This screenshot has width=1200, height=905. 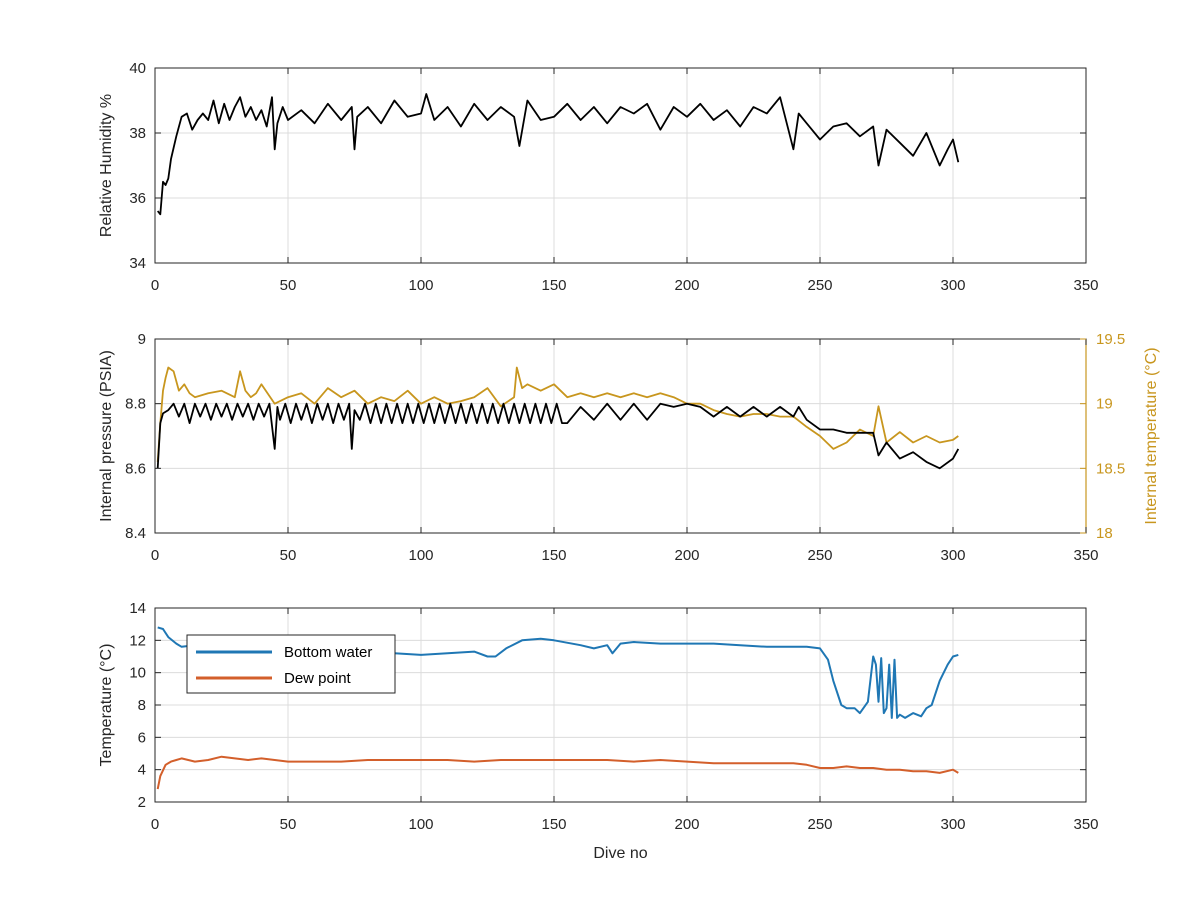 What do you see at coordinates (1110, 468) in the screenshot?
I see `y-right-tick-label: 18.5` at bounding box center [1110, 468].